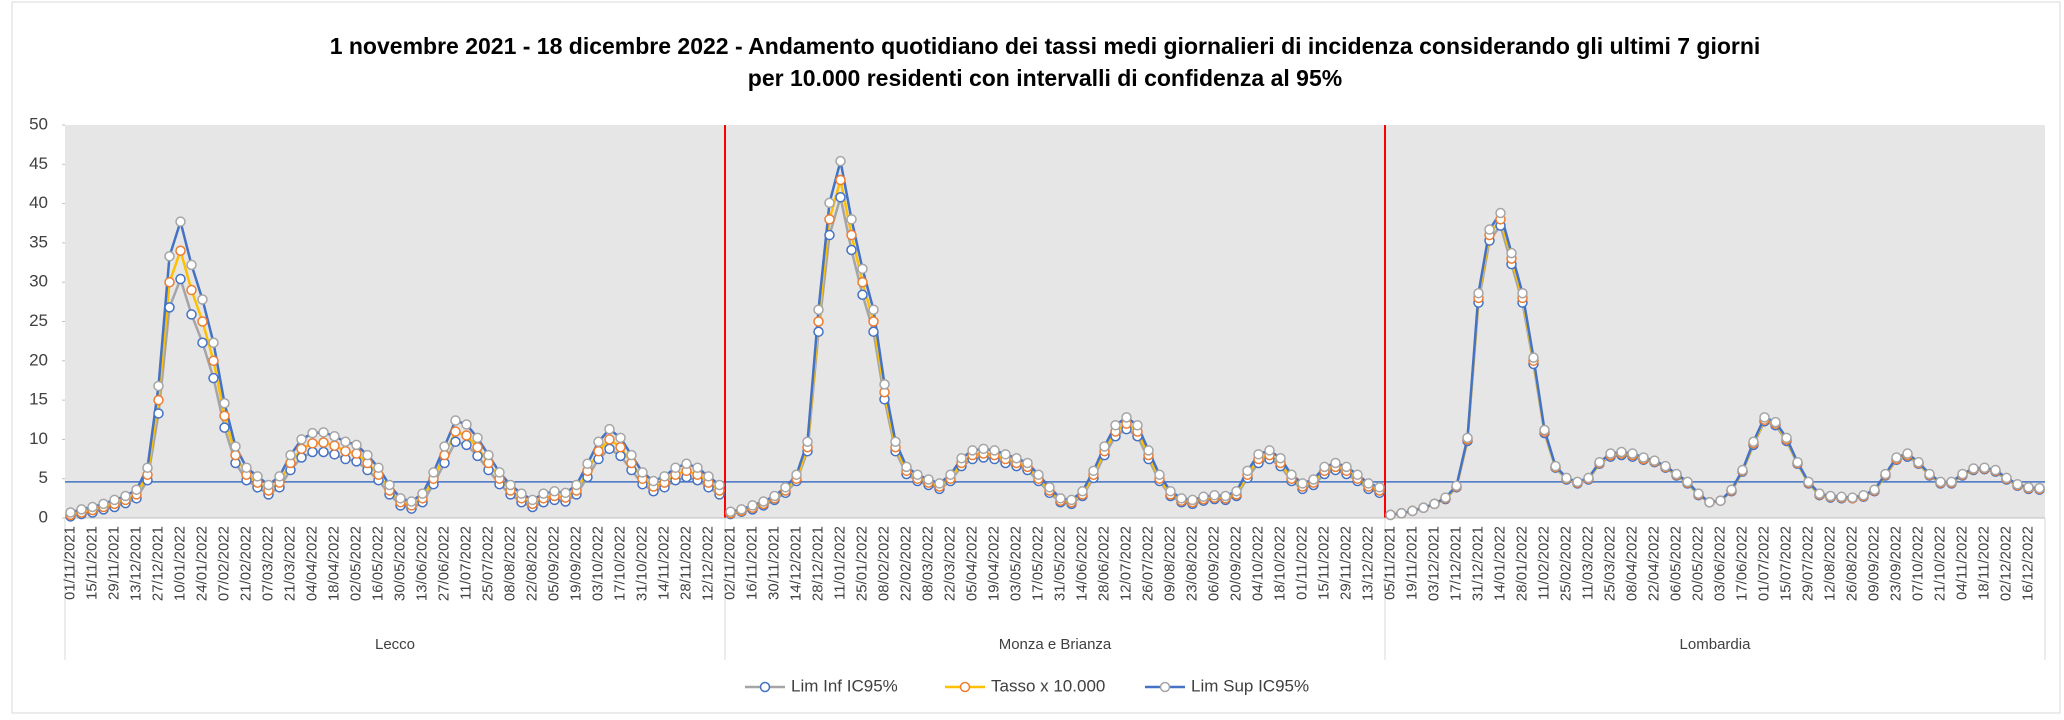 This screenshot has height=720, width=2064. Describe the element at coordinates (1565, 563) in the screenshot. I see `x-tick-label: 25/02/2022` at that location.